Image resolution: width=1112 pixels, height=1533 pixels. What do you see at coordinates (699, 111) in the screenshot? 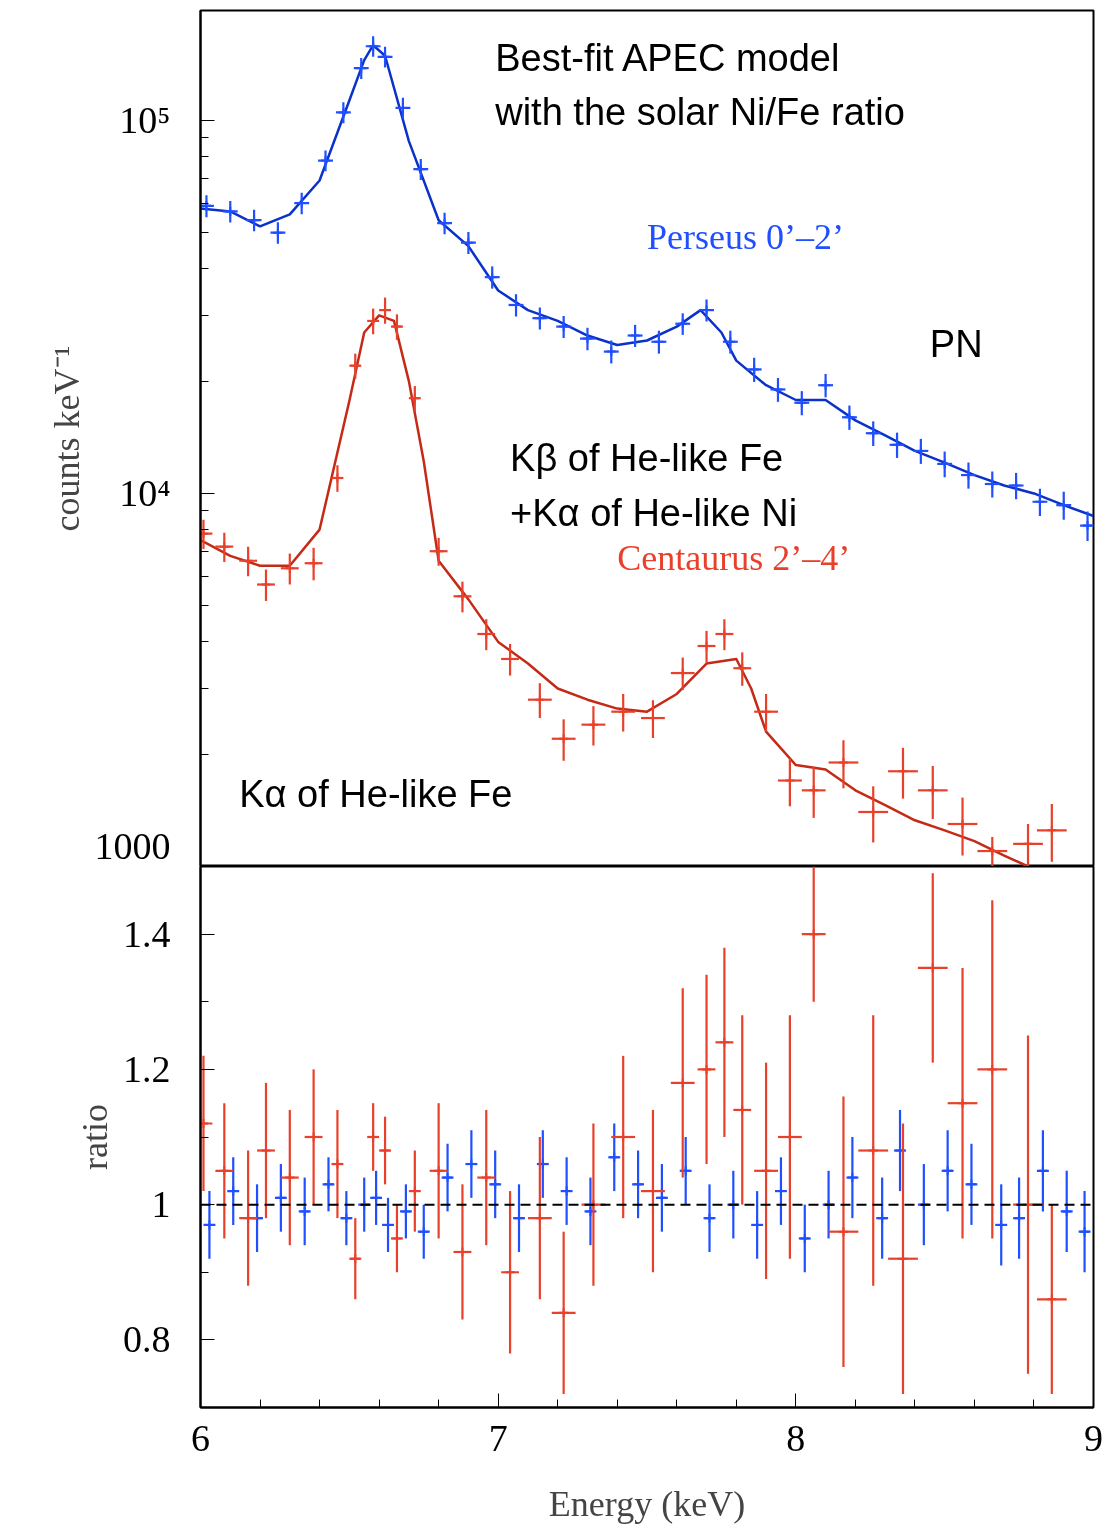
I see `annotation: with the solar Ni/Fe ratio` at bounding box center [699, 111].